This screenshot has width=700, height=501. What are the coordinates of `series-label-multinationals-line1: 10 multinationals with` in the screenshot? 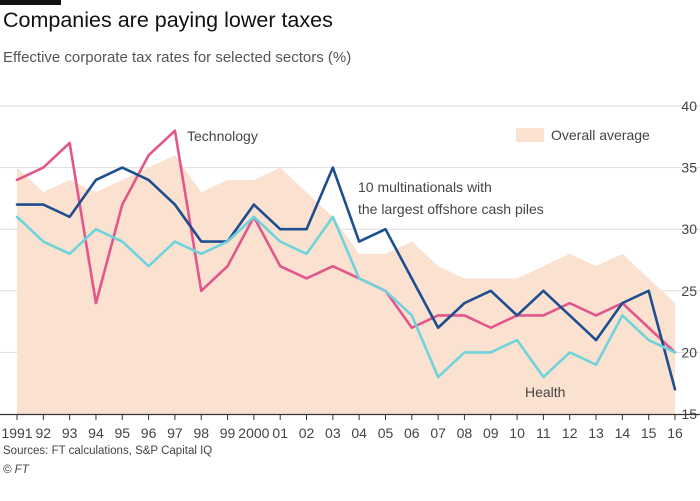 It's located at (425, 187).